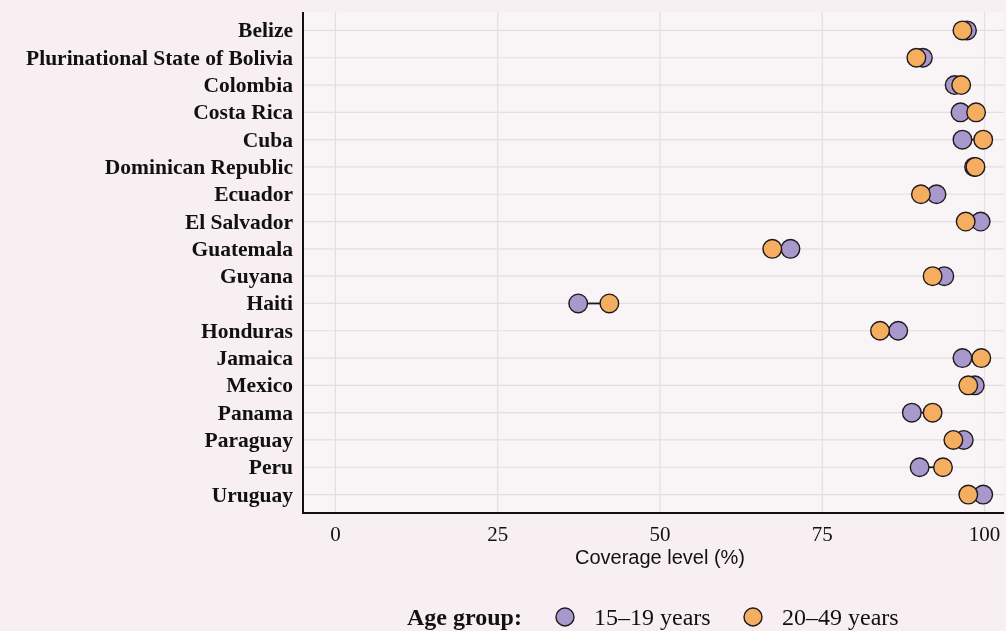 Image resolution: width=1006 pixels, height=631 pixels. I want to click on y-tick-label: Colombia, so click(248, 85).